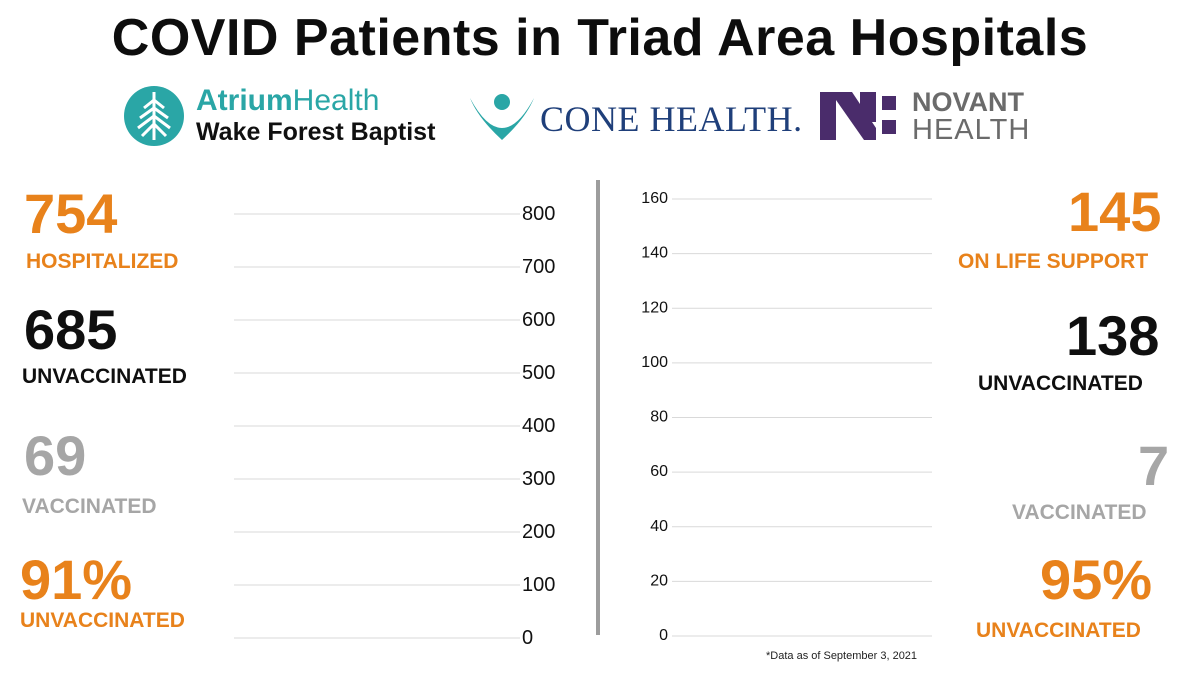 The height and width of the screenshot is (675, 1200). I want to click on life-support-label: ON LIFE SUPPORT, so click(1053, 261).